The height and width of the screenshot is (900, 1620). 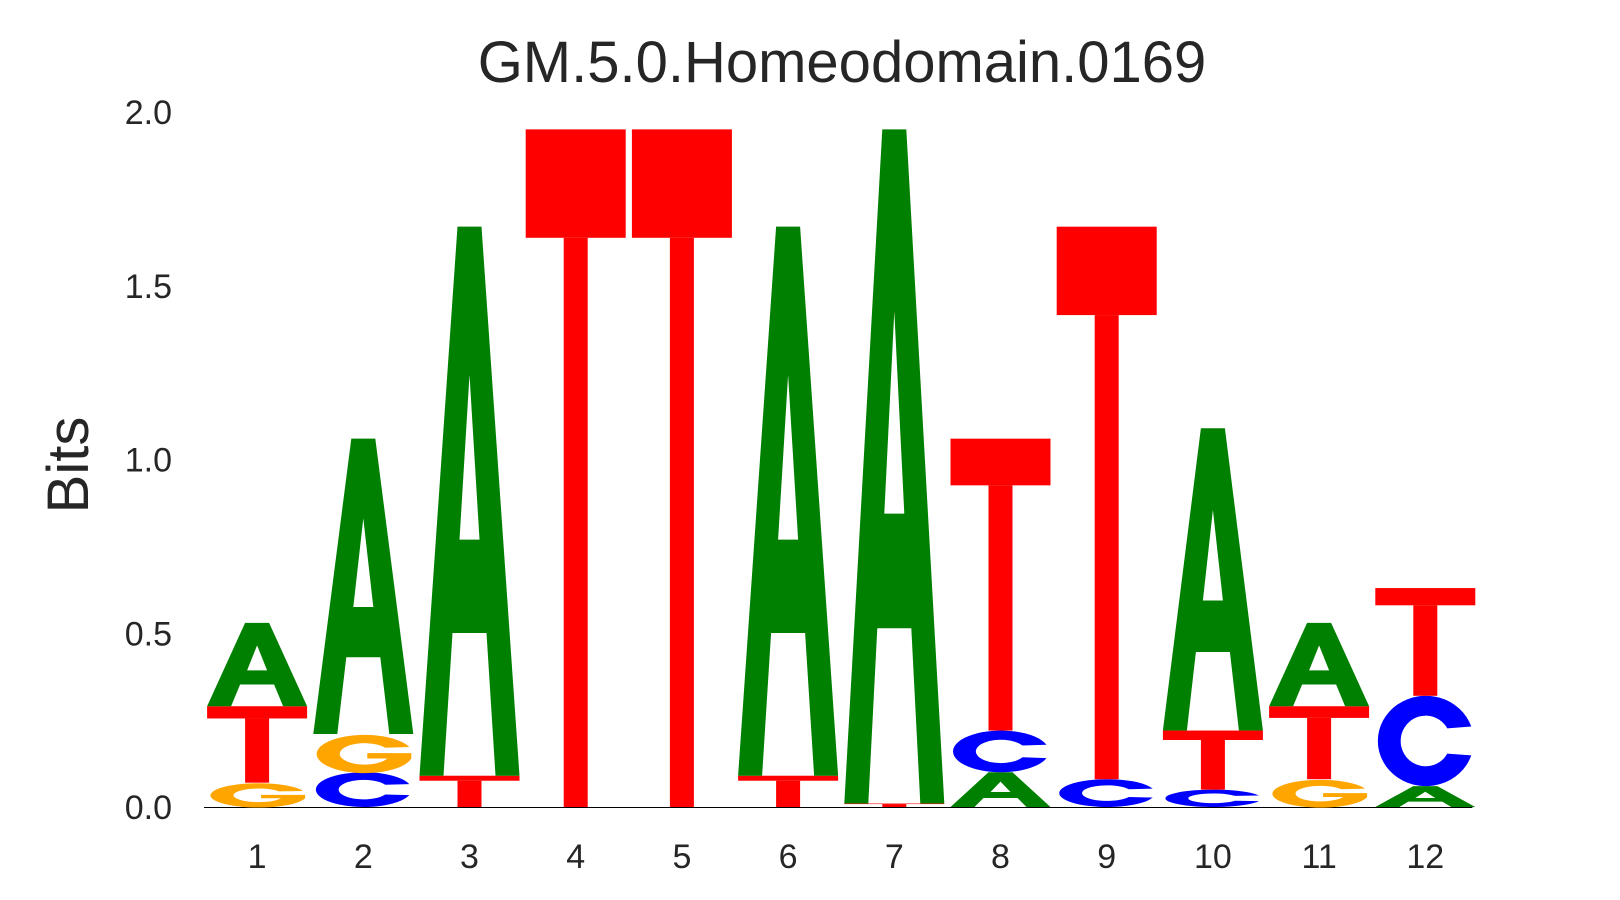 I want to click on x-tick-label: 11, so click(x=1318, y=857).